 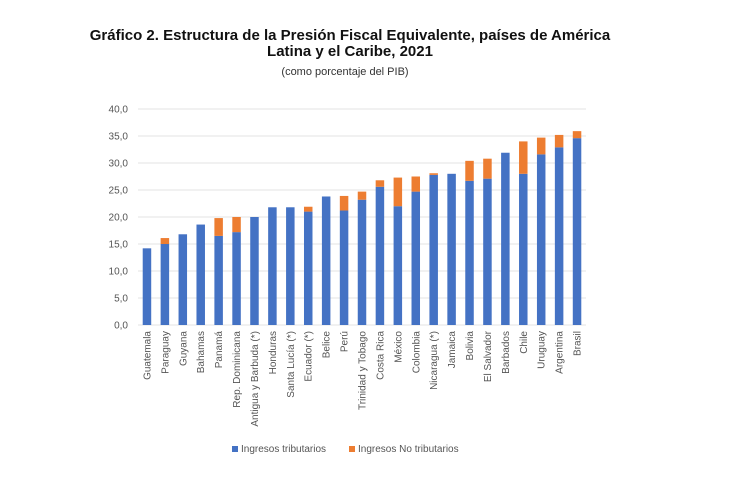 What do you see at coordinates (327, 345) in the screenshot?
I see `x-category-label: Belice` at bounding box center [327, 345].